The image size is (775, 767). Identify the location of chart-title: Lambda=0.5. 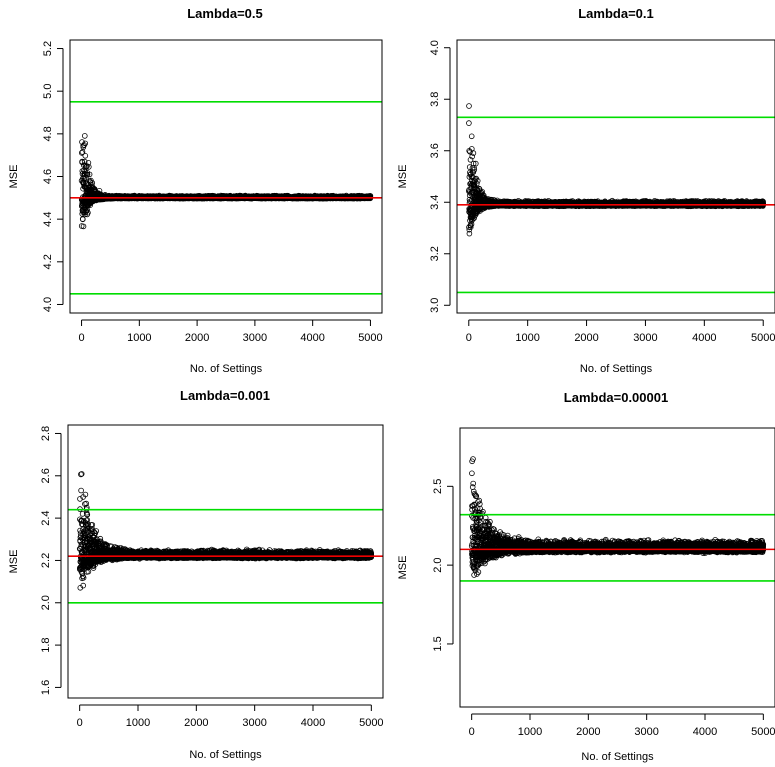
(225, 13).